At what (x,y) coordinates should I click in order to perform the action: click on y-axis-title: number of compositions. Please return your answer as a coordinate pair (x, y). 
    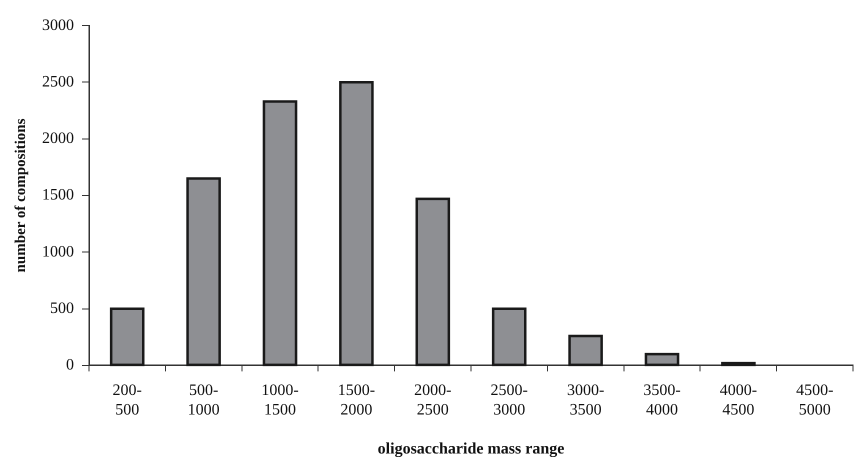
    Looking at the image, I should click on (20, 195).